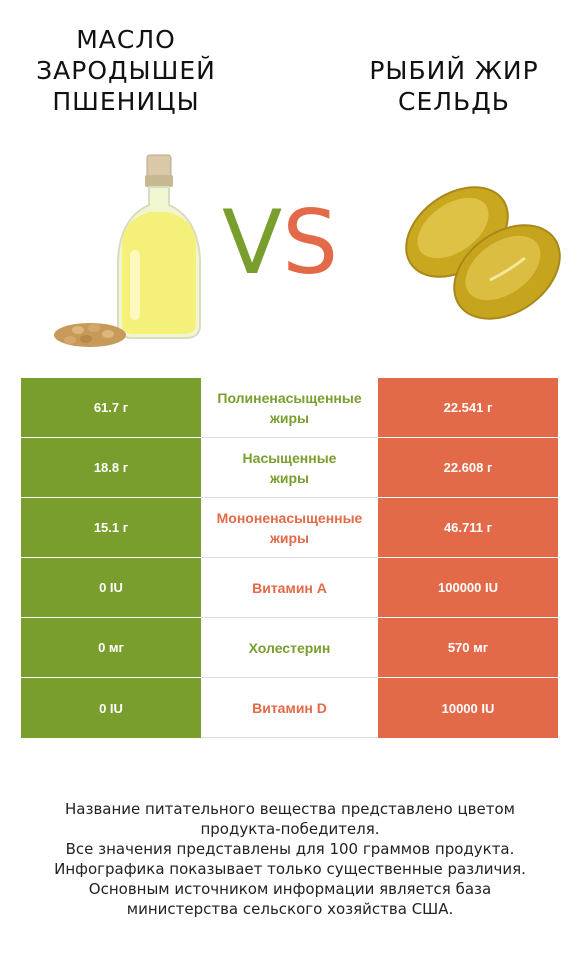 Image resolution: width=580 pixels, height=980 pixels. Describe the element at coordinates (468, 408) in the screenshot. I see `right-value: 22.541 г` at that location.